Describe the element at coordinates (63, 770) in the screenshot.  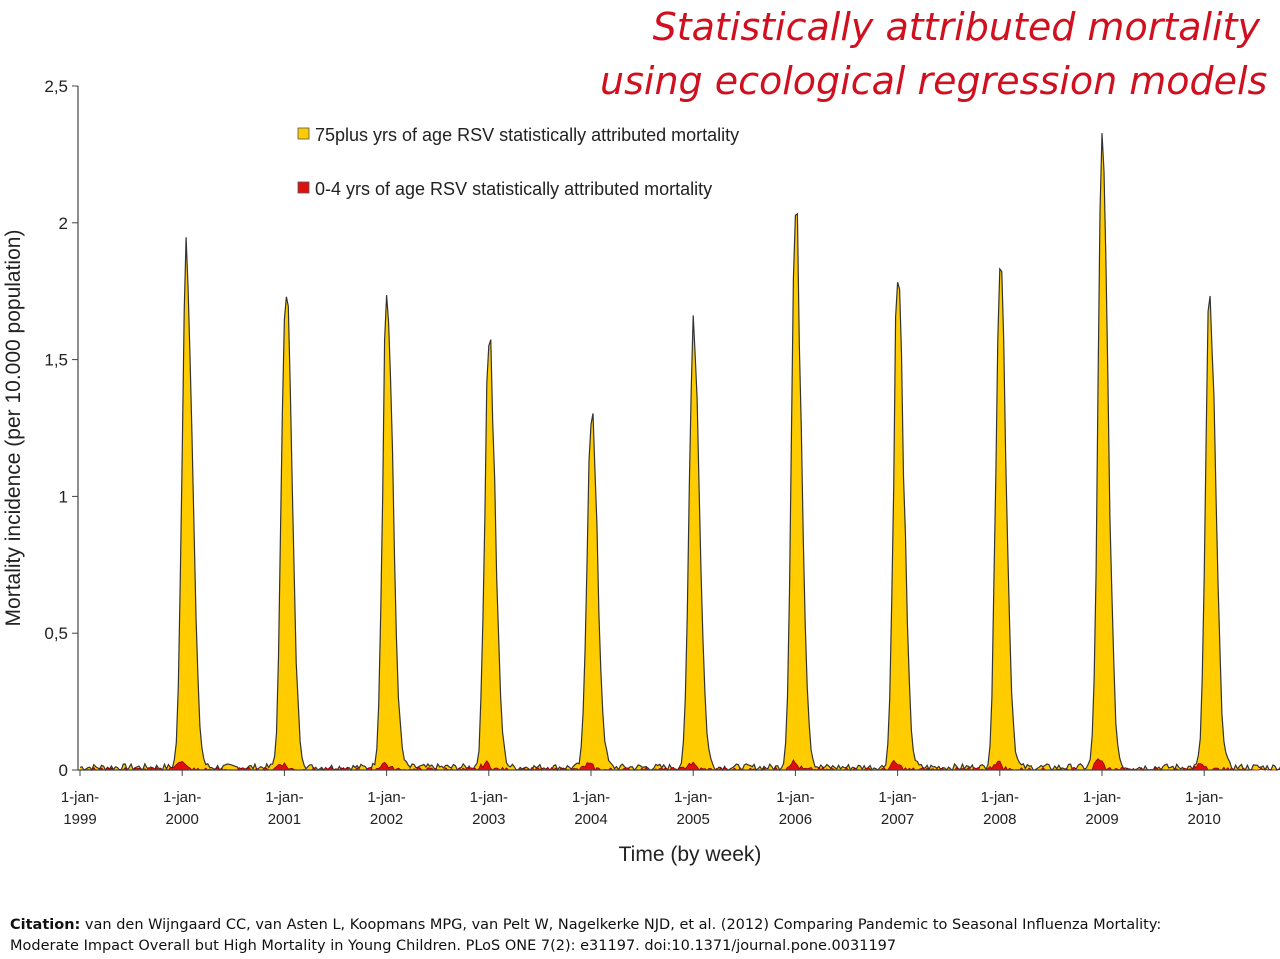
I see `y-tick-label: 0` at that location.